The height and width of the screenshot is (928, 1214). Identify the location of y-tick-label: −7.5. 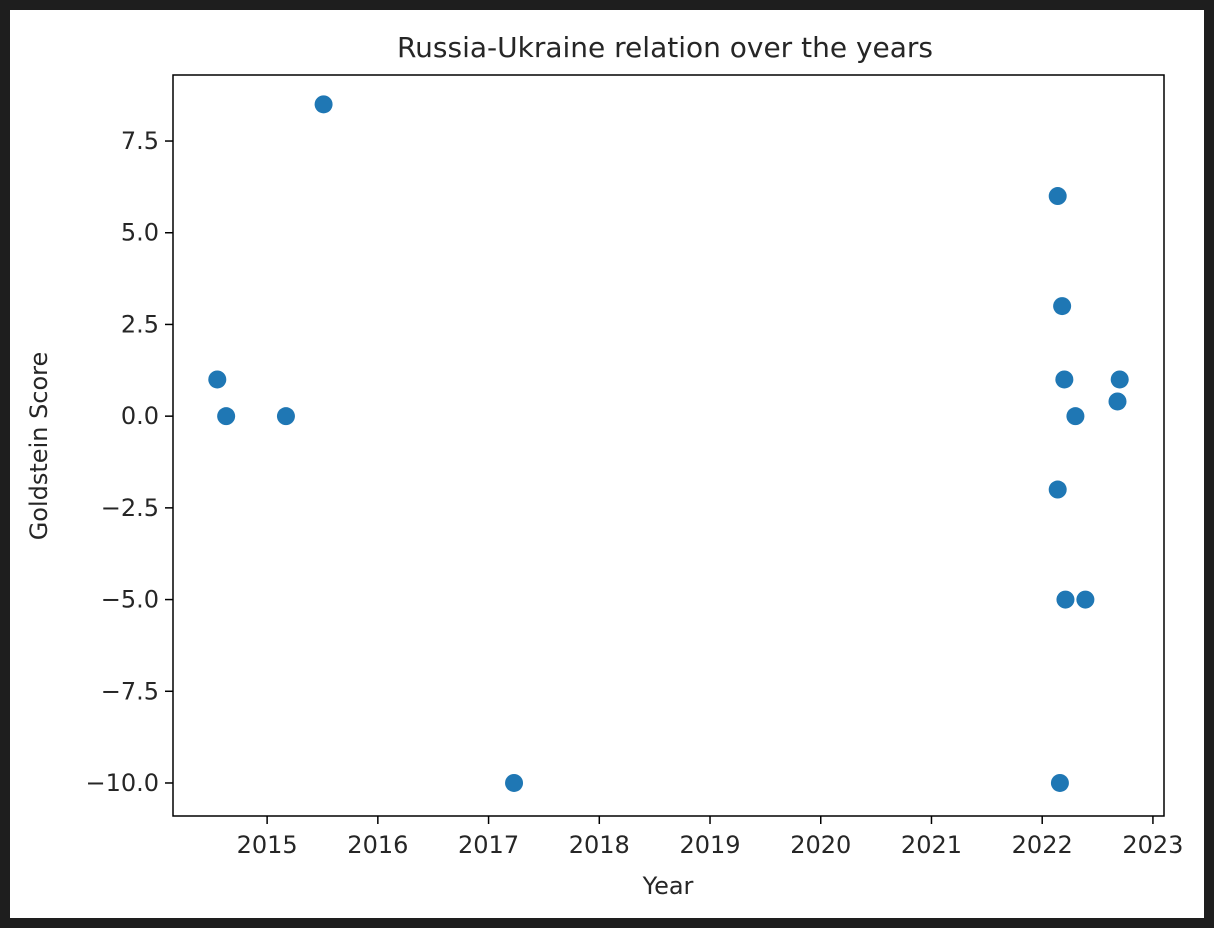
(130, 691).